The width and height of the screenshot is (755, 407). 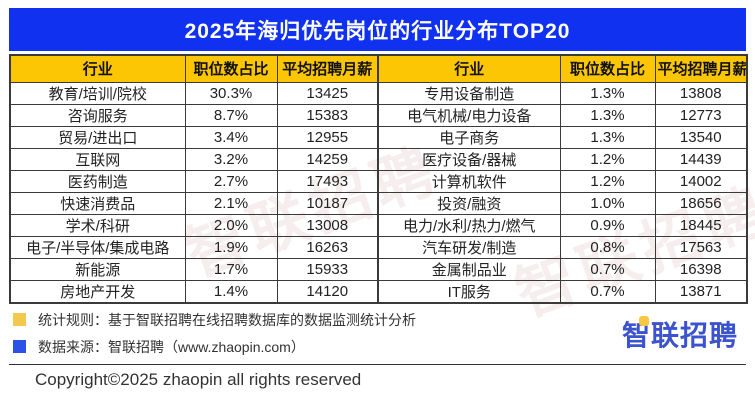 What do you see at coordinates (701, 68) in the screenshot?
I see `header-salary-right: 平均招聘月薪` at bounding box center [701, 68].